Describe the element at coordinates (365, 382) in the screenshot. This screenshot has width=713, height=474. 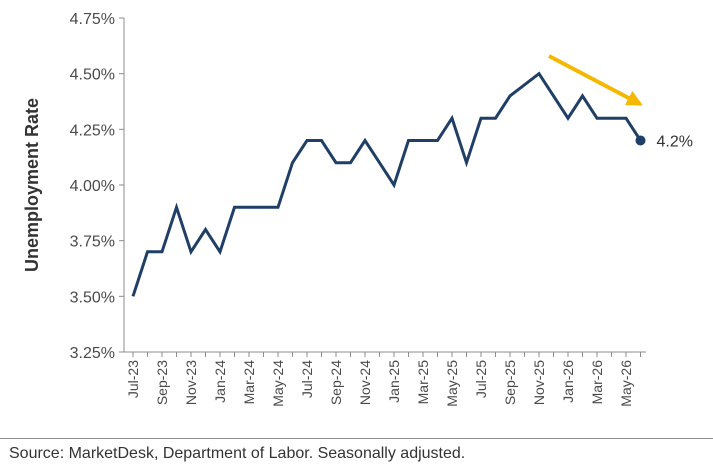
I see `x-tick-label: Nov-24` at that location.